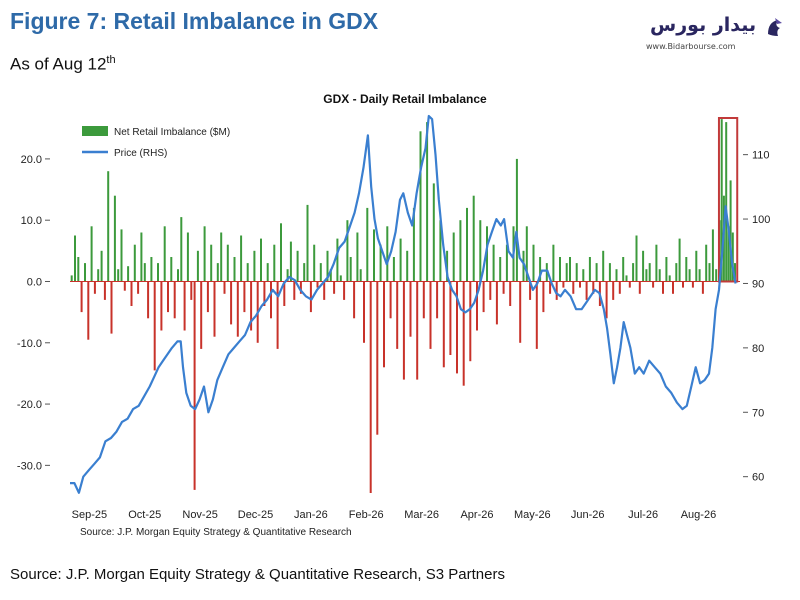 This screenshot has width=800, height=600. Describe the element at coordinates (194, 21) in the screenshot. I see `figure-title: Figure 7: Retail Imbalance in GDX` at that location.